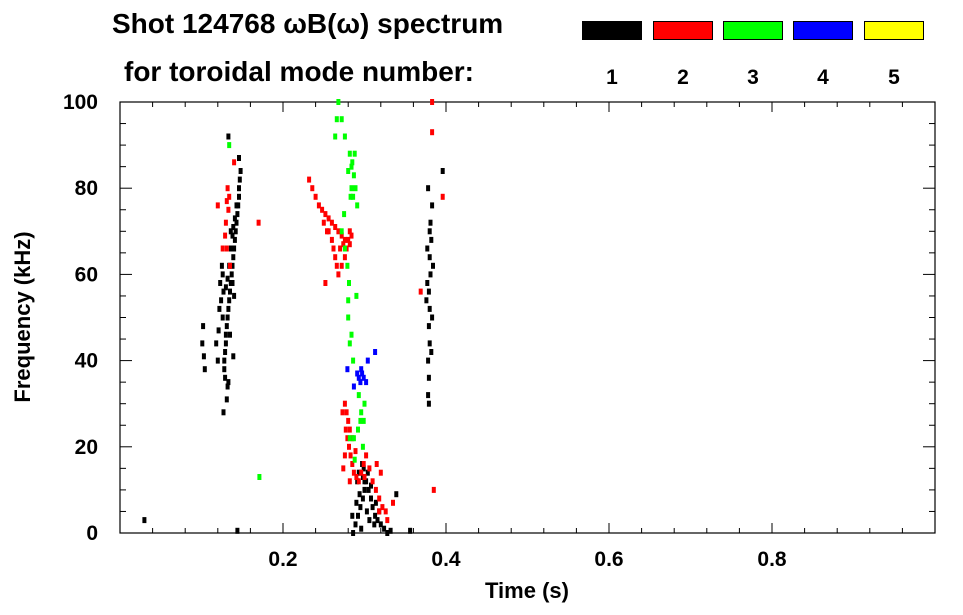 The image size is (963, 615). Describe the element at coordinates (86, 361) in the screenshot. I see `y-tick-label: 40` at that location.